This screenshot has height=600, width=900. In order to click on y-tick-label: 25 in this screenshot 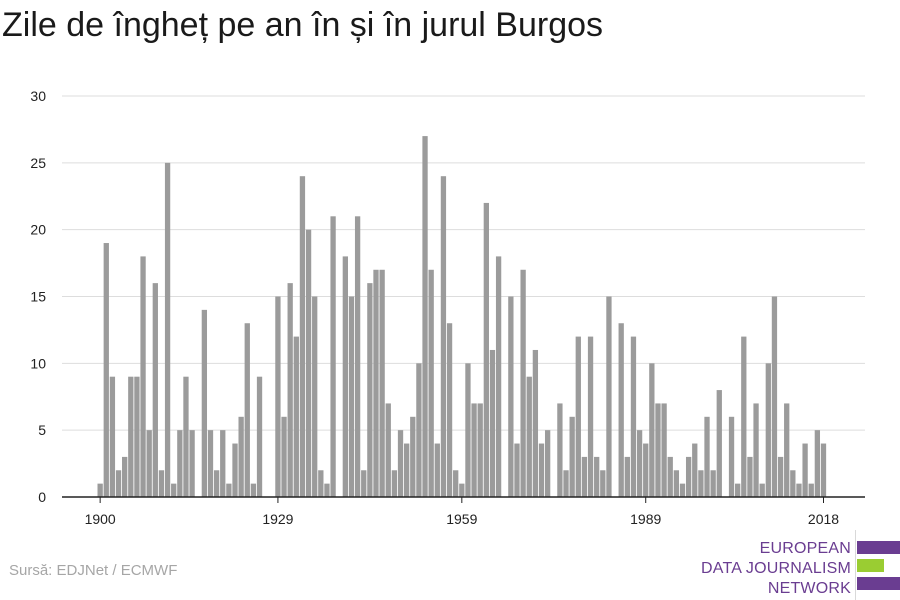, I will do `click(38, 163)`.